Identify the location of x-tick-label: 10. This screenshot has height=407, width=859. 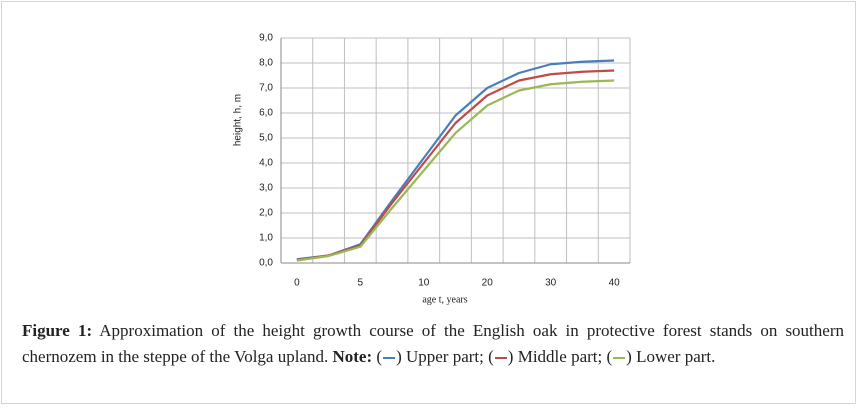
(424, 283).